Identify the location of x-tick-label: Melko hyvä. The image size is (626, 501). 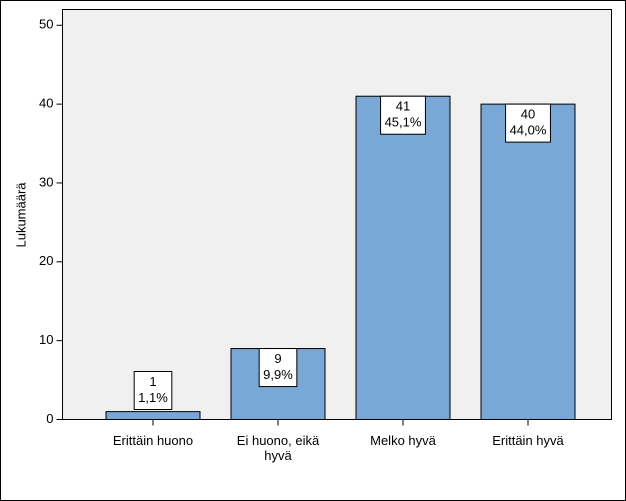
(403, 440).